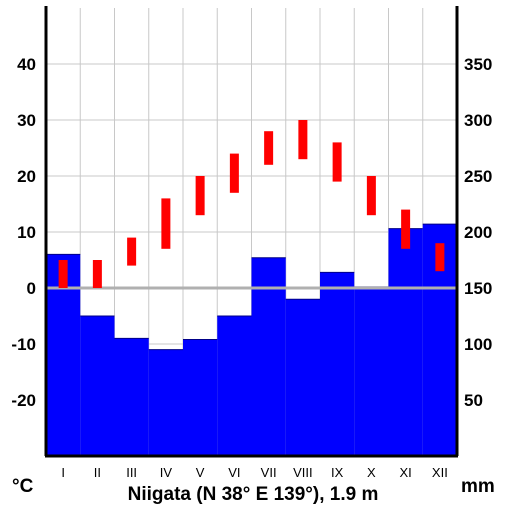 Image resolution: width=512 pixels, height=512 pixels. I want to click on month-label: IX, so click(337, 472).